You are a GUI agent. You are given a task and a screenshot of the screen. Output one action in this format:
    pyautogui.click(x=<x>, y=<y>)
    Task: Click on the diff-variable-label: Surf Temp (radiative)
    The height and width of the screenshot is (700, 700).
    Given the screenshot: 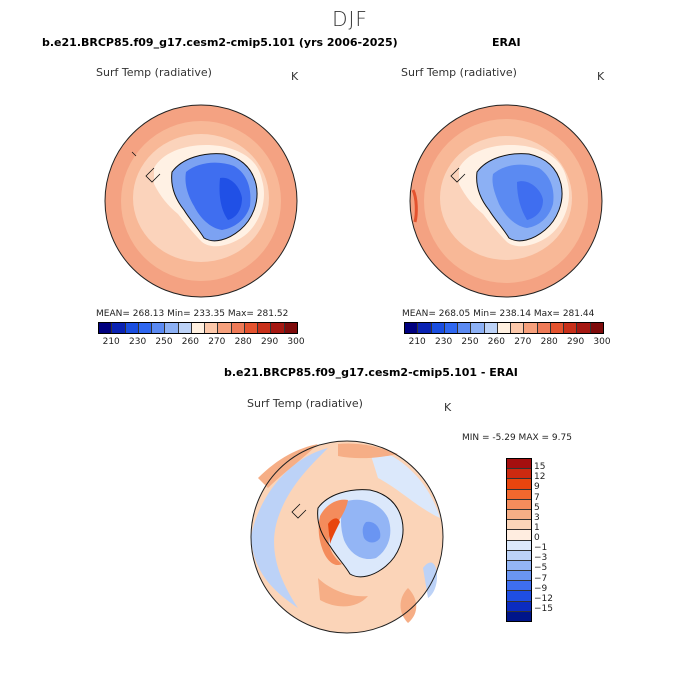 What is the action you would take?
    pyautogui.click(x=305, y=403)
    